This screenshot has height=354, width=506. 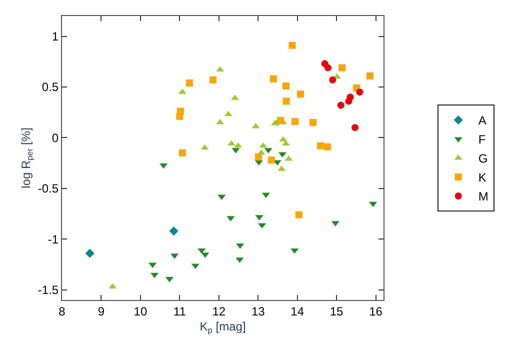 What do you see at coordinates (62, 311) in the screenshot?
I see `x-tick-label: 8` at bounding box center [62, 311].